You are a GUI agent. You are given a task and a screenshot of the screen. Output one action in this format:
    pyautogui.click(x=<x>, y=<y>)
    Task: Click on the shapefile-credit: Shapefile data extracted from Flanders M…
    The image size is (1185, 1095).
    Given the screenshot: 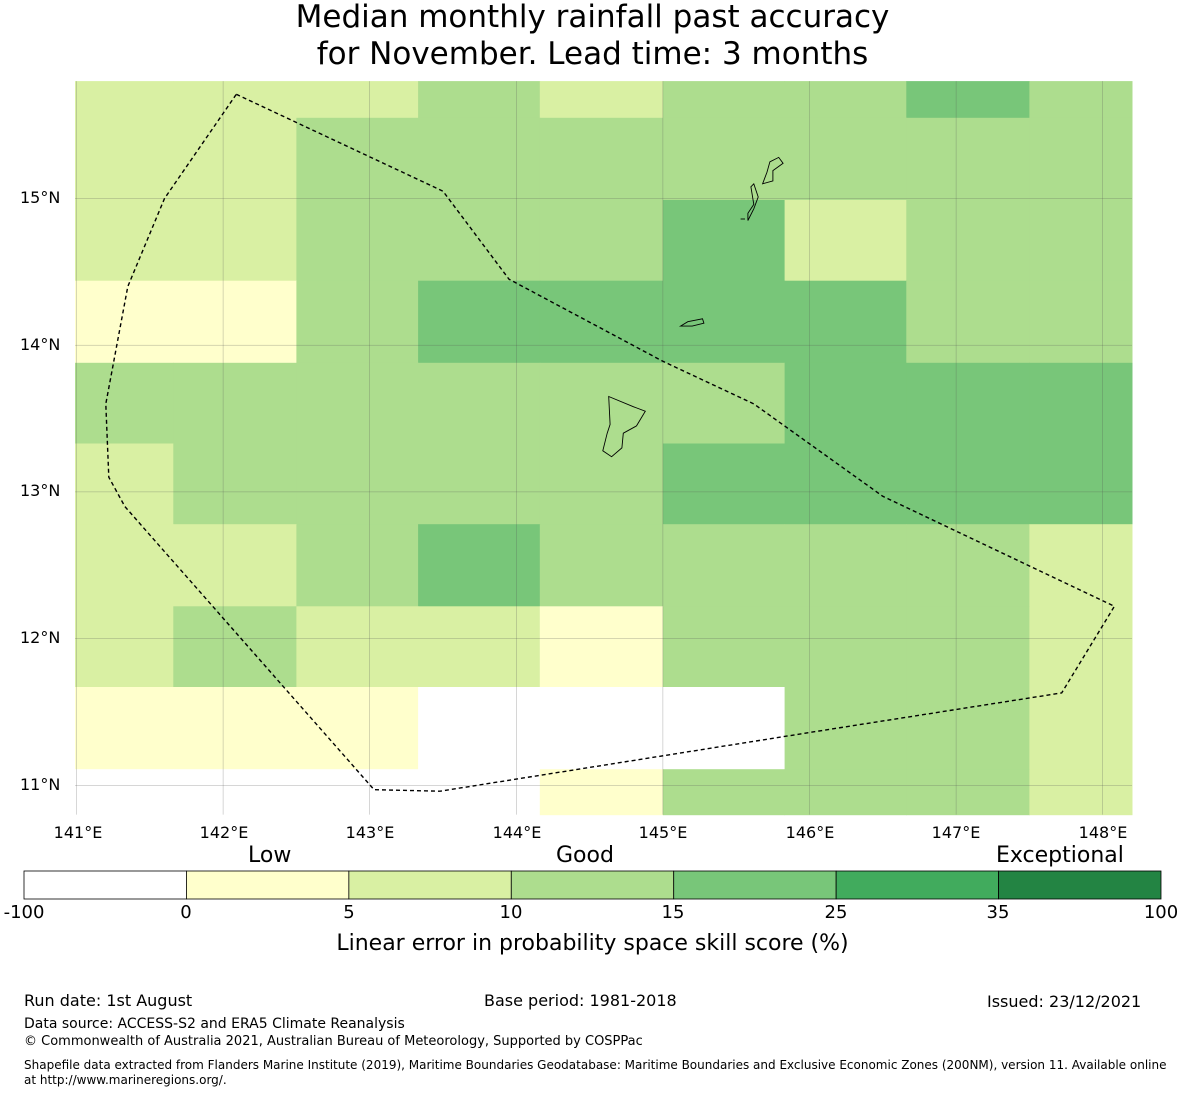 What is the action you would take?
    pyautogui.click(x=595, y=1072)
    